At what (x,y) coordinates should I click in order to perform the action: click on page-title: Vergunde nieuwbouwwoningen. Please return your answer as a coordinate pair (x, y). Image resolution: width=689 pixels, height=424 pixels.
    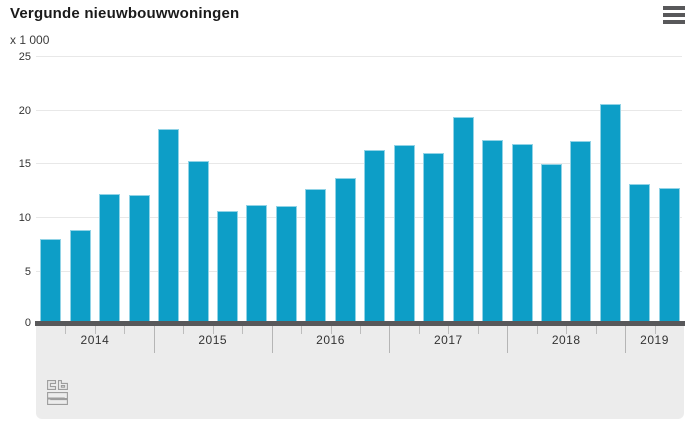
    Looking at the image, I should click on (125, 13).